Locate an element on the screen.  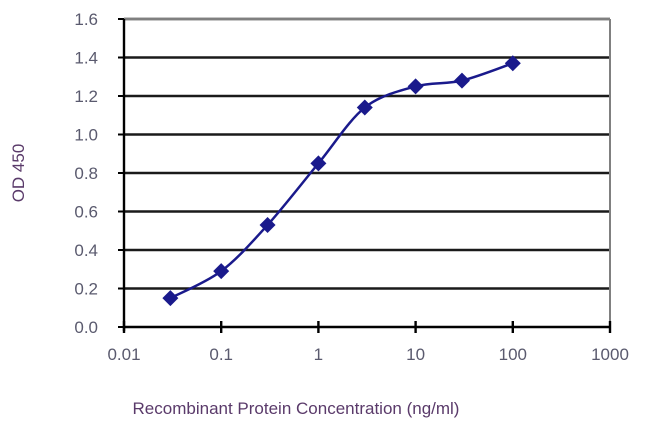
y-tick-label: 1.2 is located at coordinates (86, 96).